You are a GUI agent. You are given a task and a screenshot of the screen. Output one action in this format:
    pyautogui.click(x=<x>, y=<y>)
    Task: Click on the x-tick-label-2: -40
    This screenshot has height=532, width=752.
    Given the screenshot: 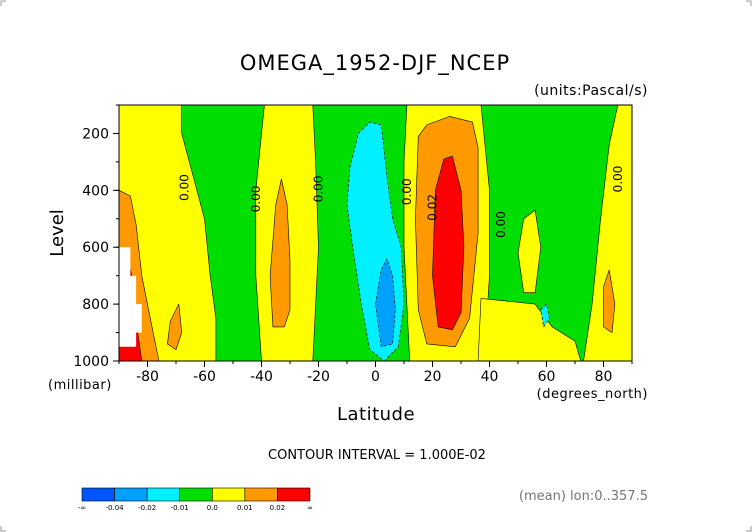 What is the action you would take?
    pyautogui.click(x=261, y=377)
    